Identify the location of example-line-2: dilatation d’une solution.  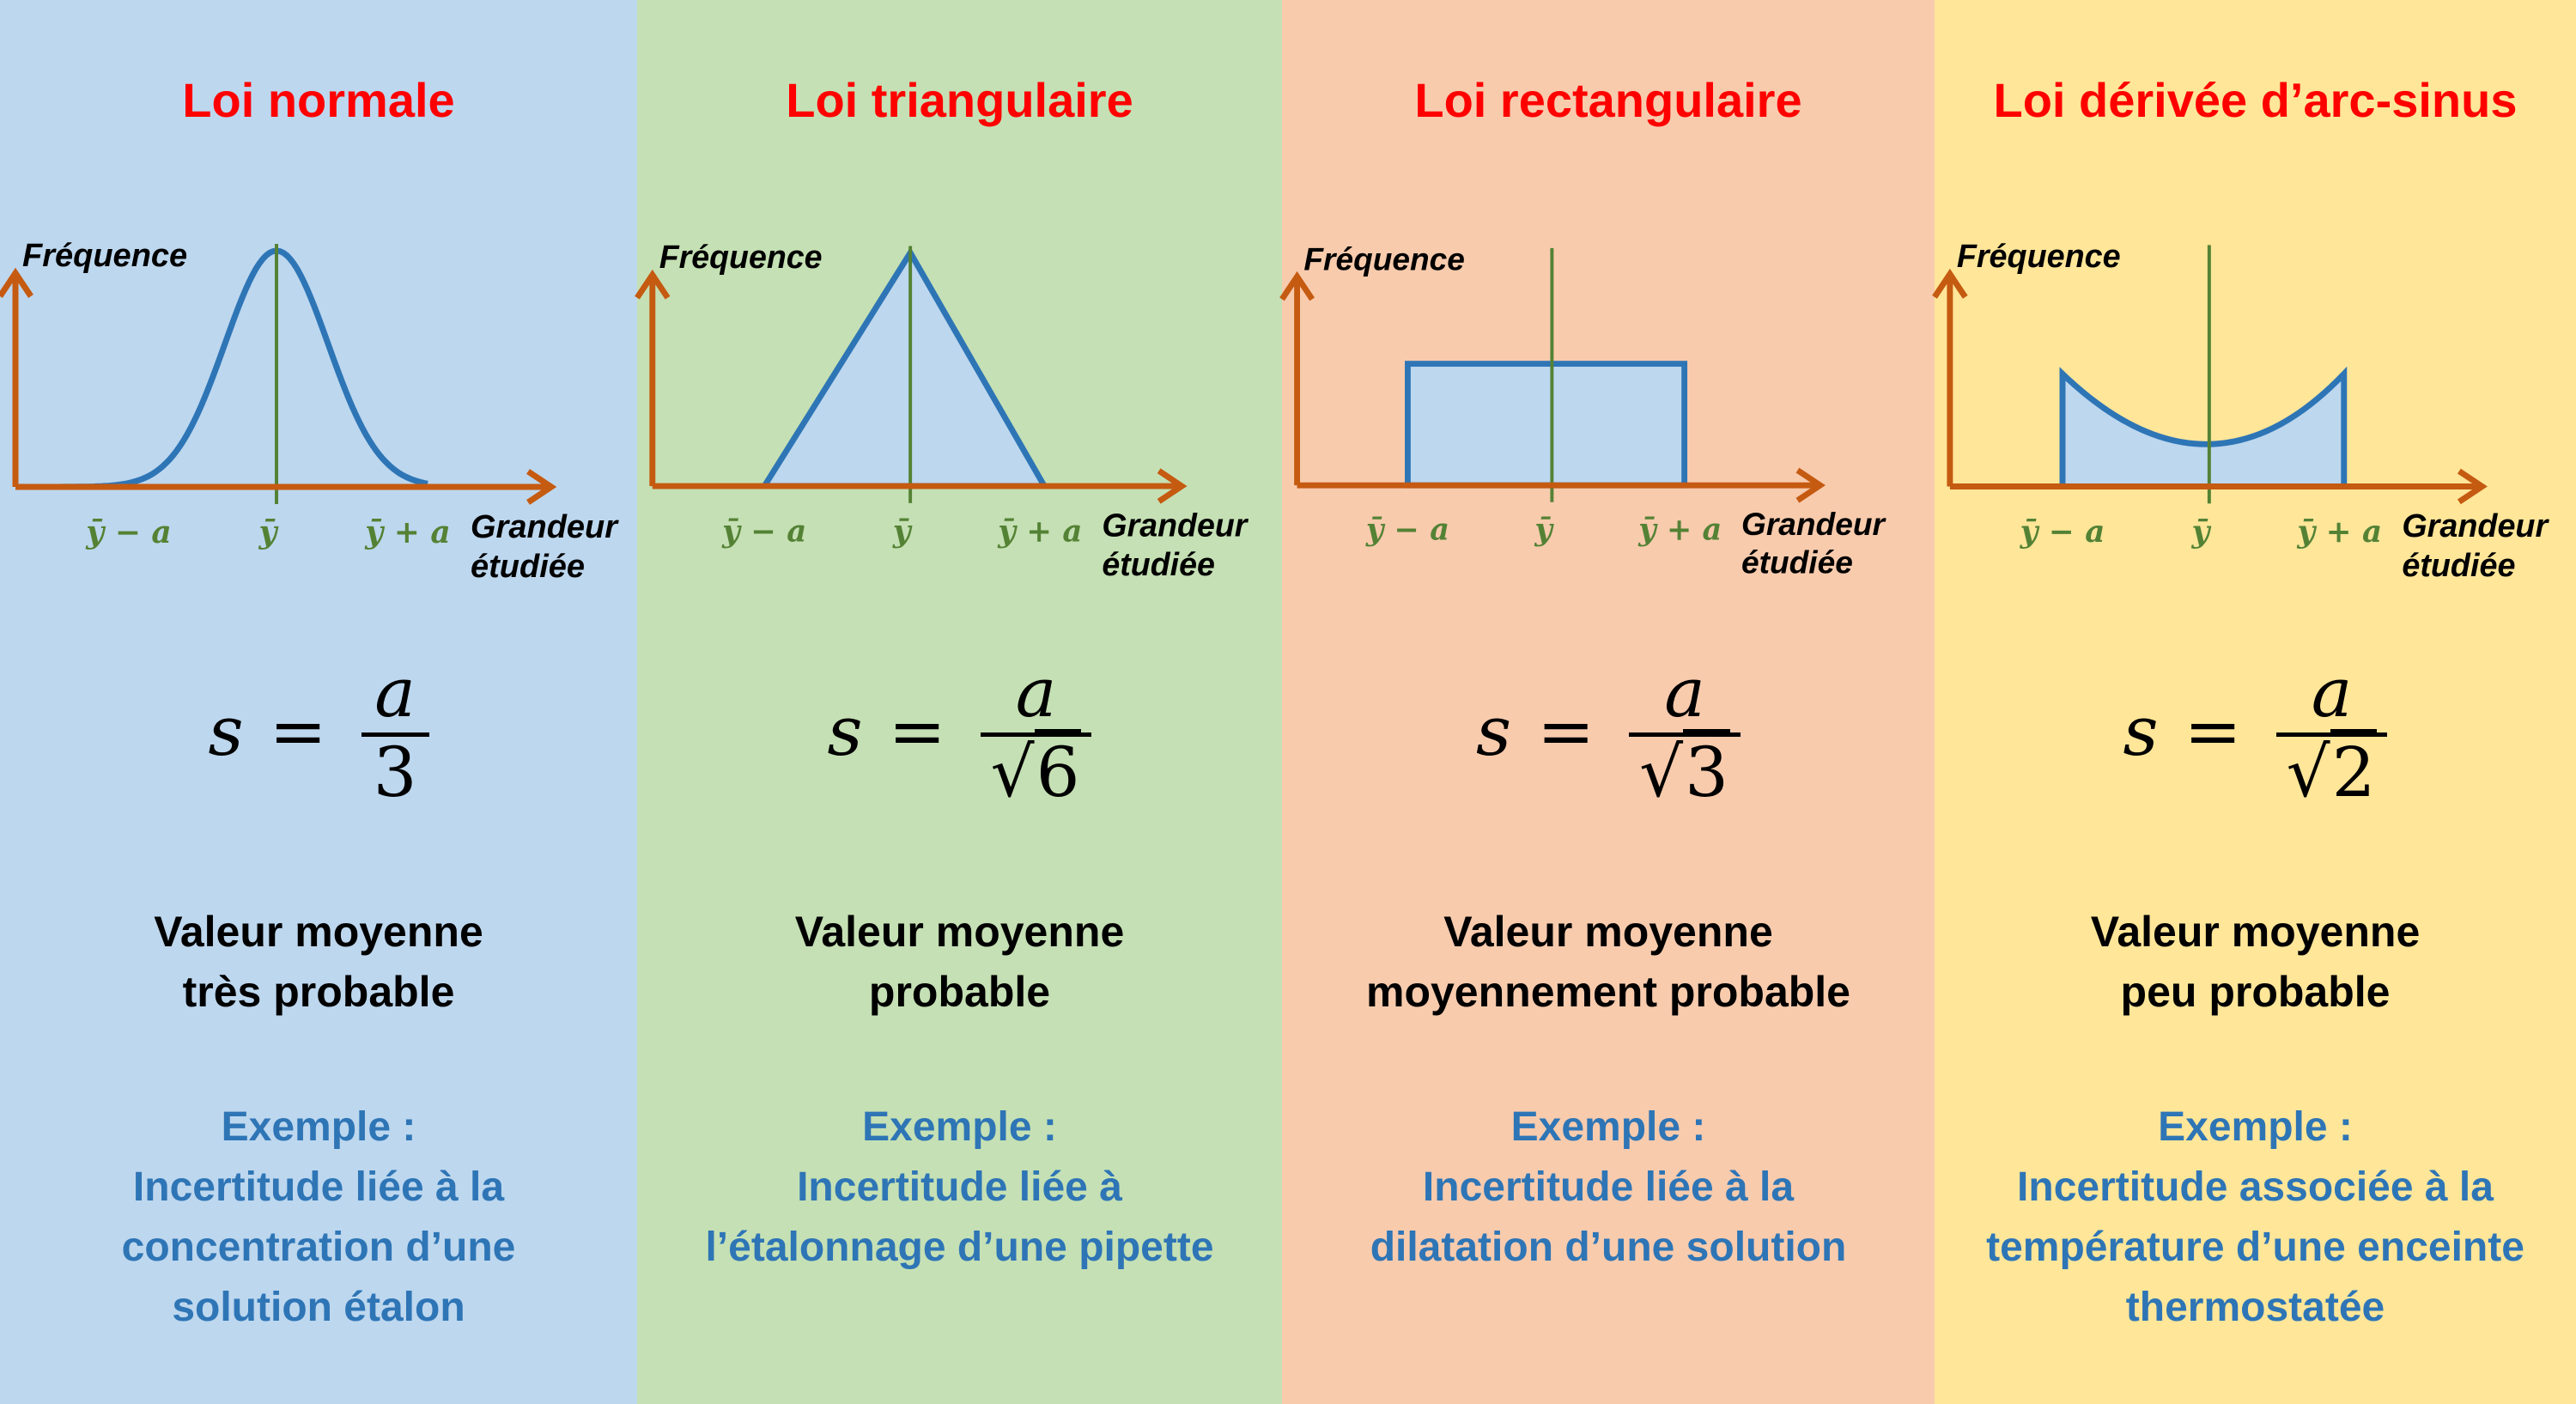
(1609, 1248).